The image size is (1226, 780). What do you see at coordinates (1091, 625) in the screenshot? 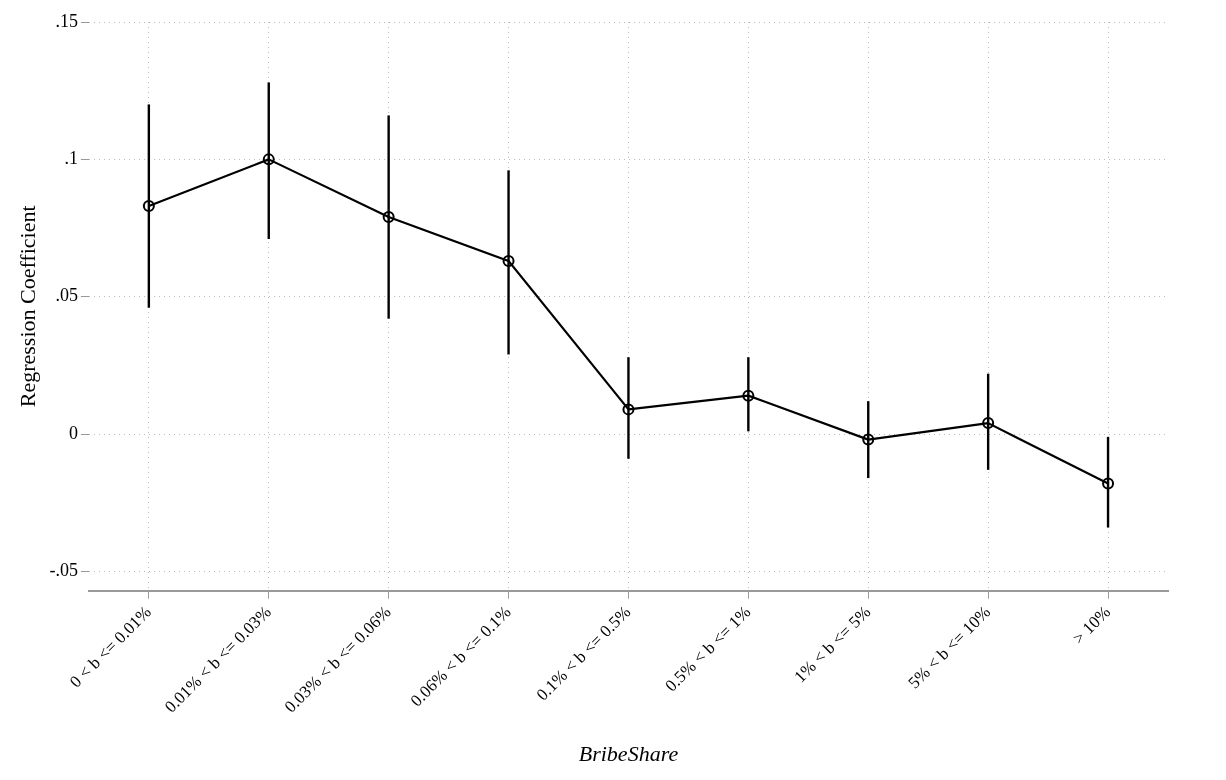
I see `x-tick-label: > 10%` at bounding box center [1091, 625].